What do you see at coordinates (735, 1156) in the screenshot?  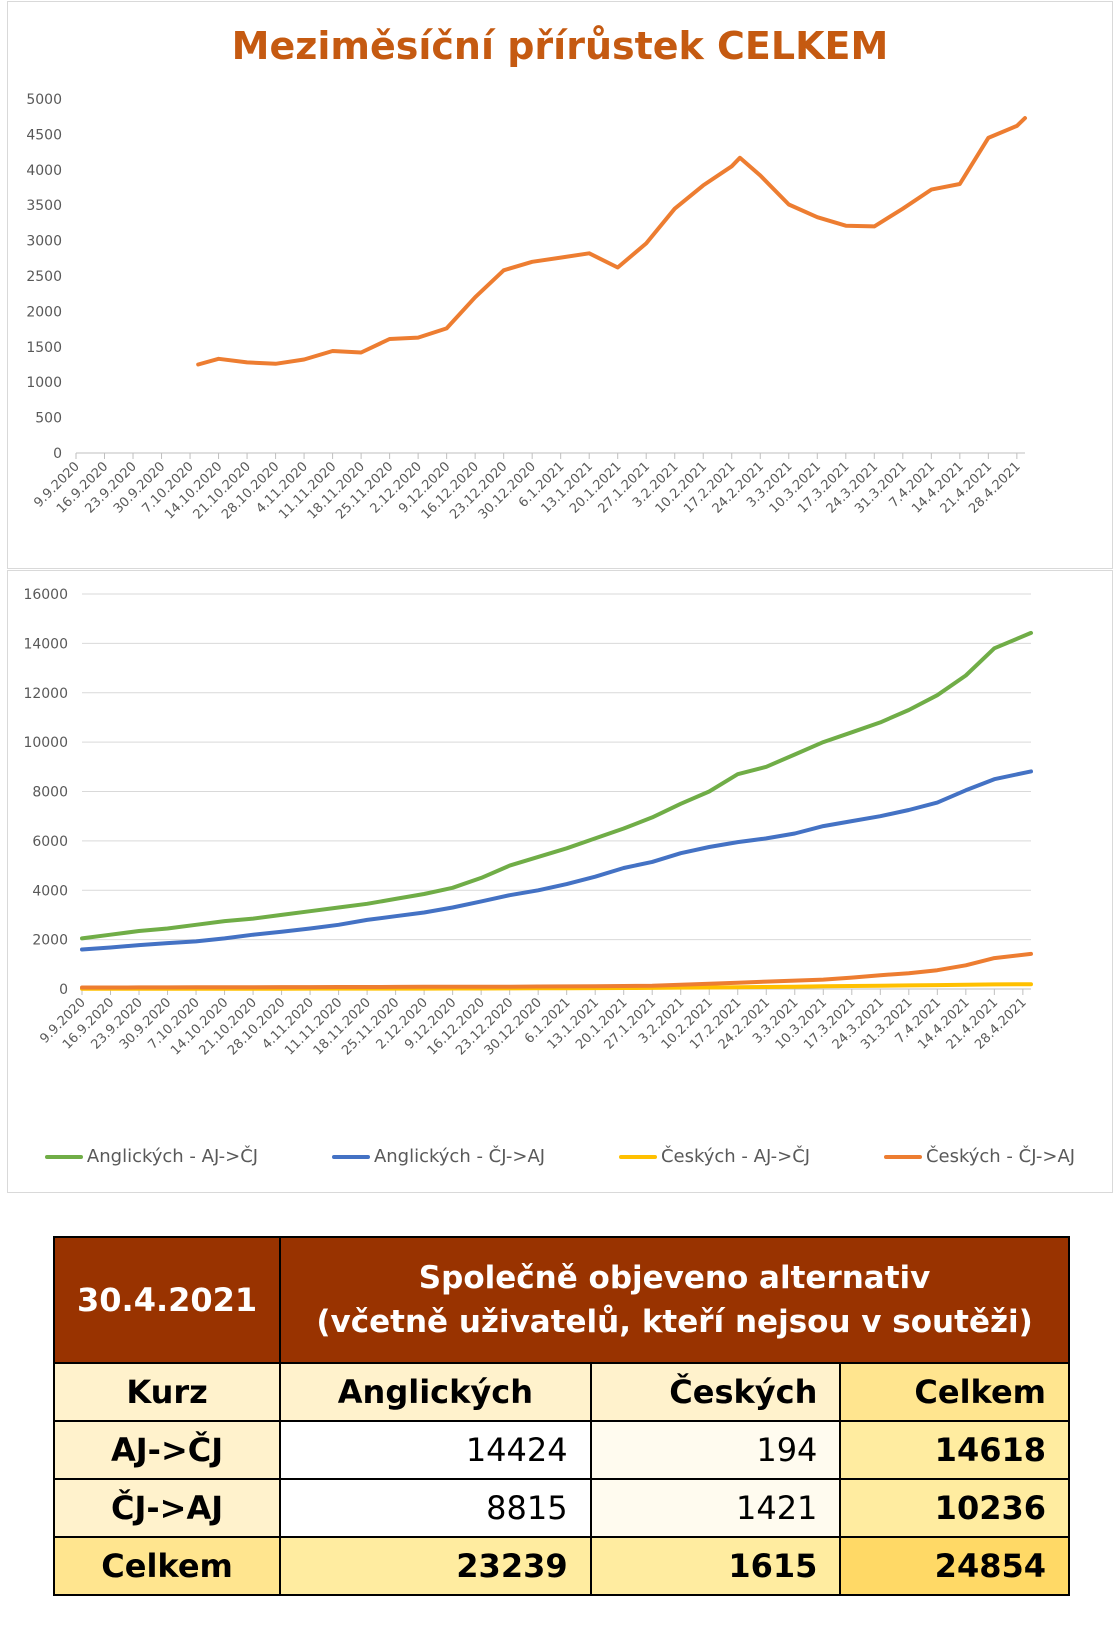 I see `legend-label: Českých - AJ->ČJ` at bounding box center [735, 1156].